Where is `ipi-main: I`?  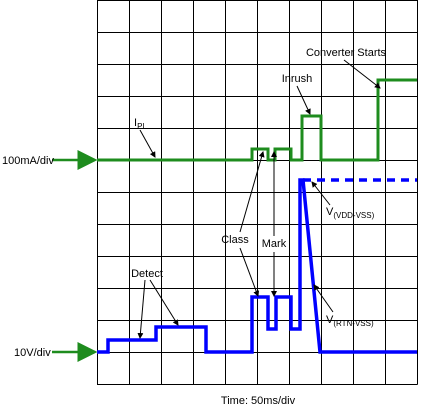
ipi-main: I is located at coordinates (135, 123).